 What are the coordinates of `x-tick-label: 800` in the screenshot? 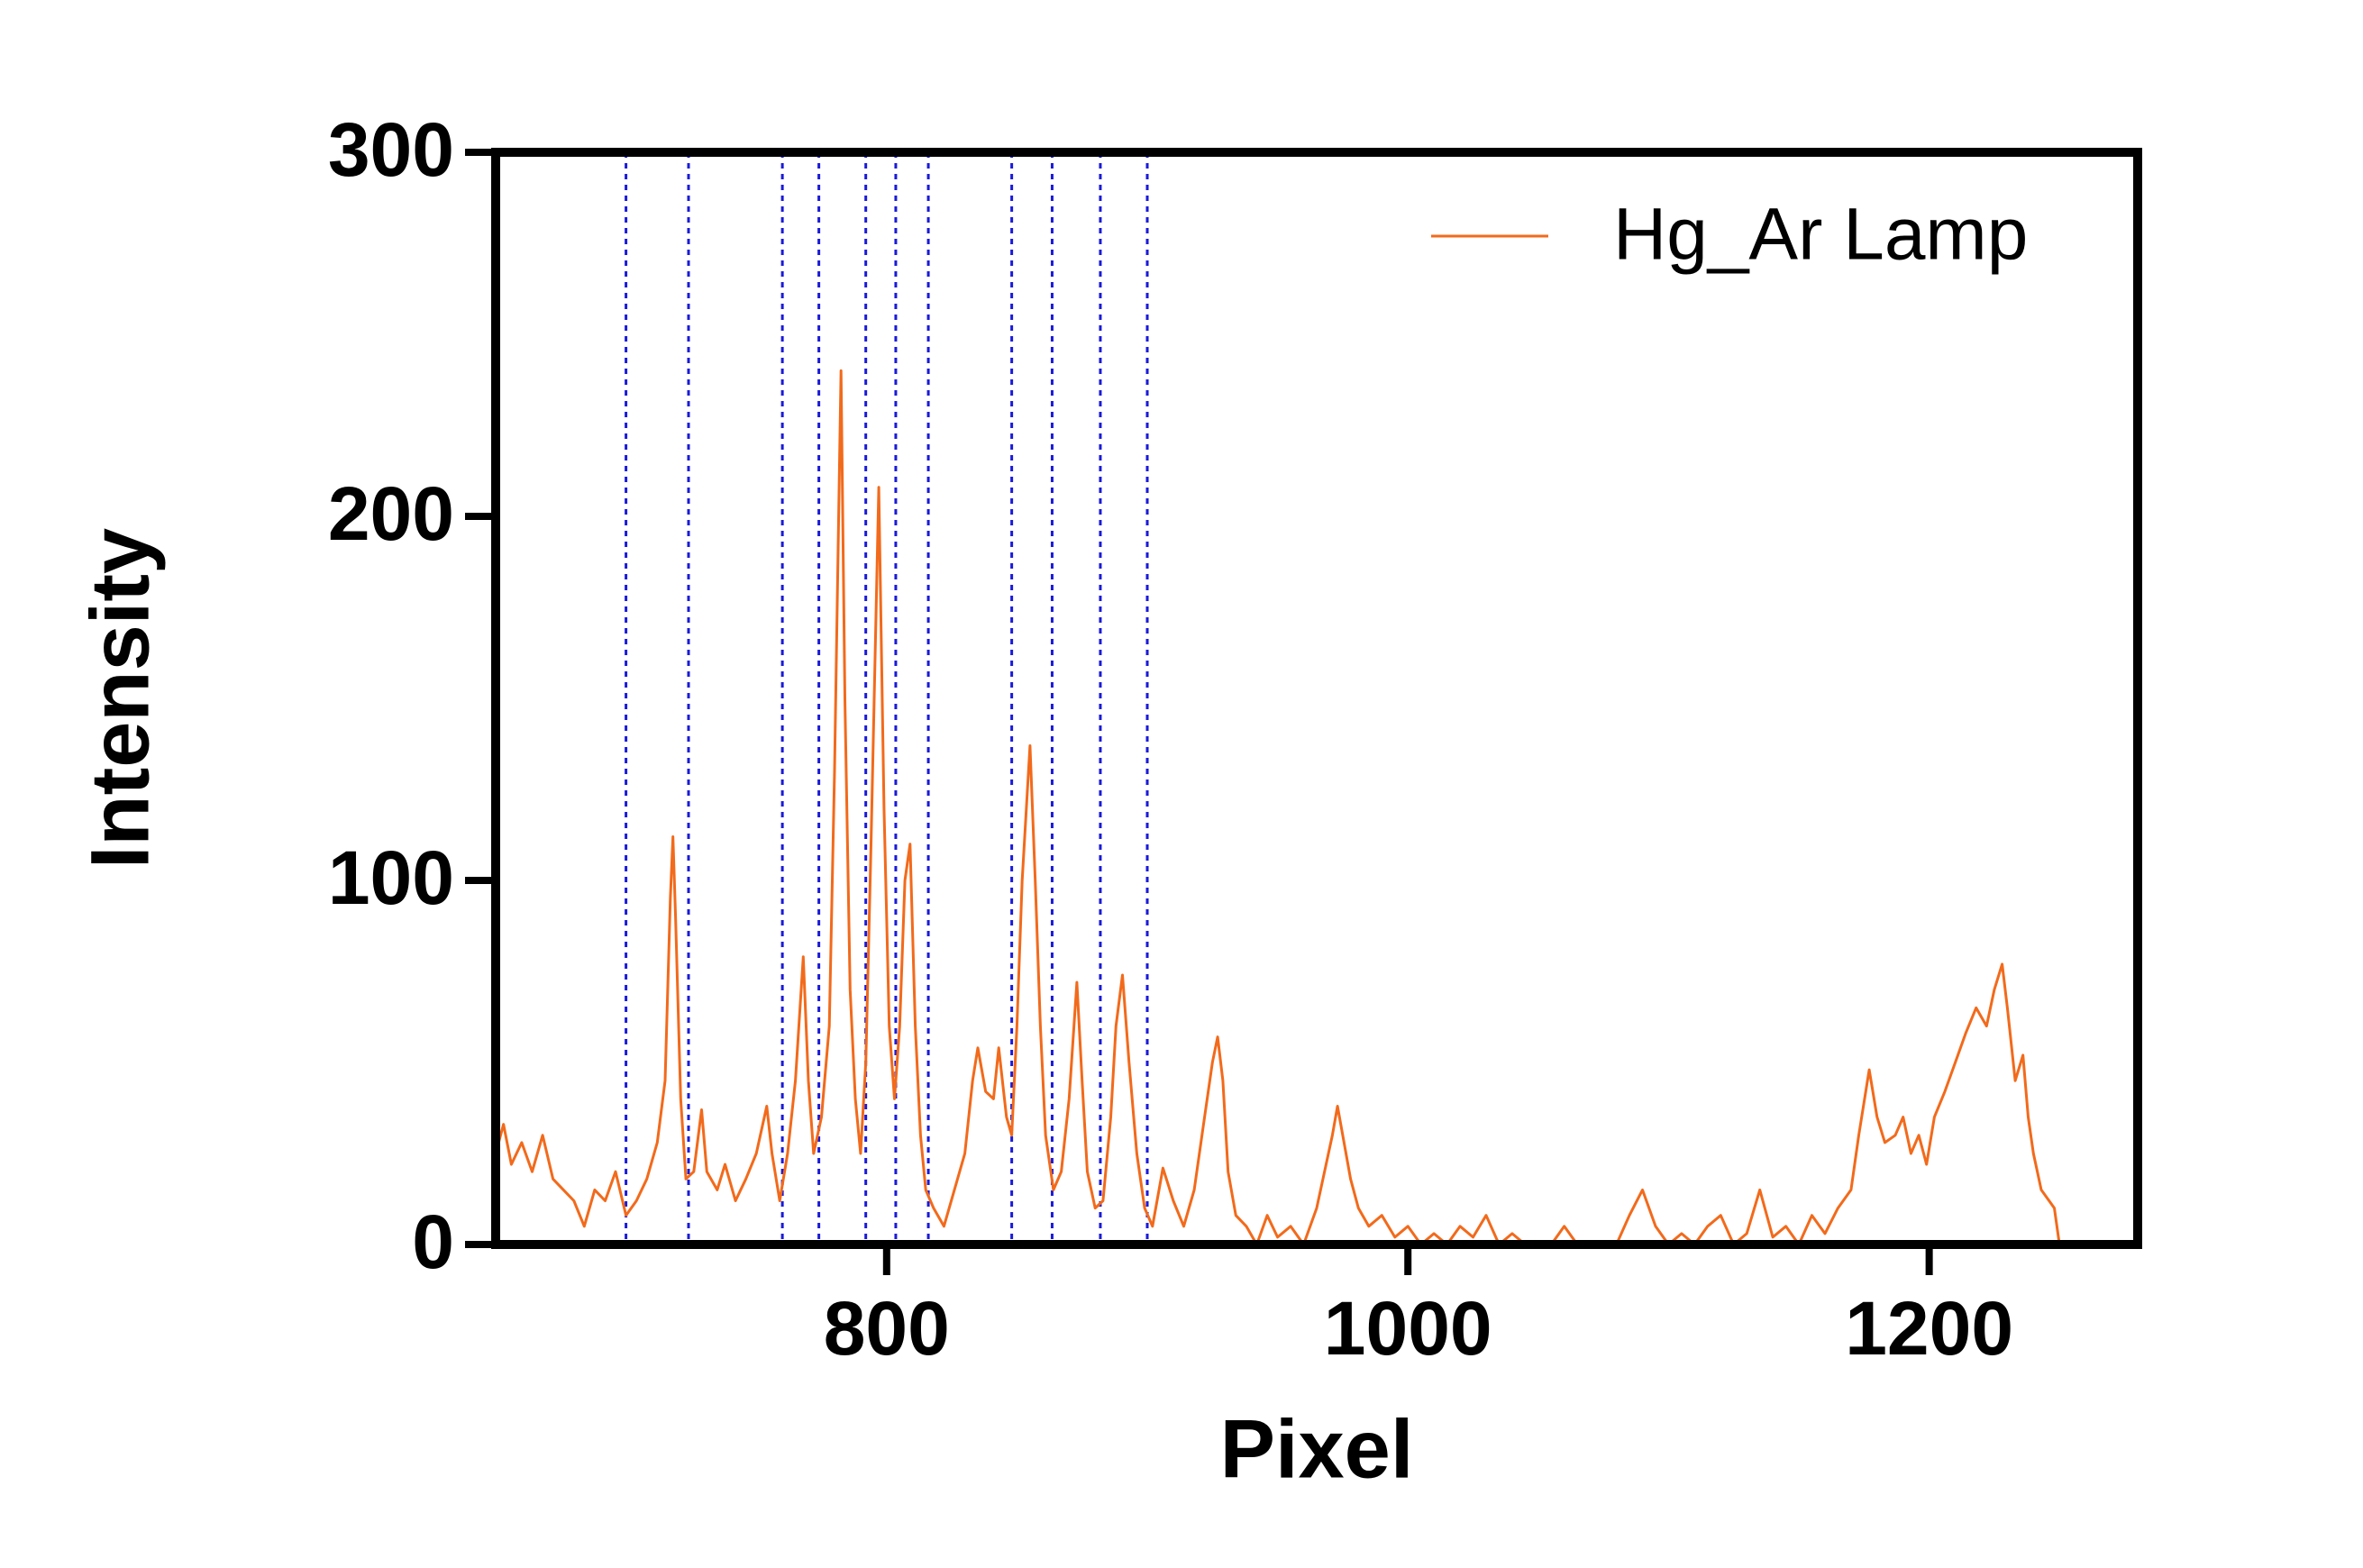 It's located at (887, 1328).